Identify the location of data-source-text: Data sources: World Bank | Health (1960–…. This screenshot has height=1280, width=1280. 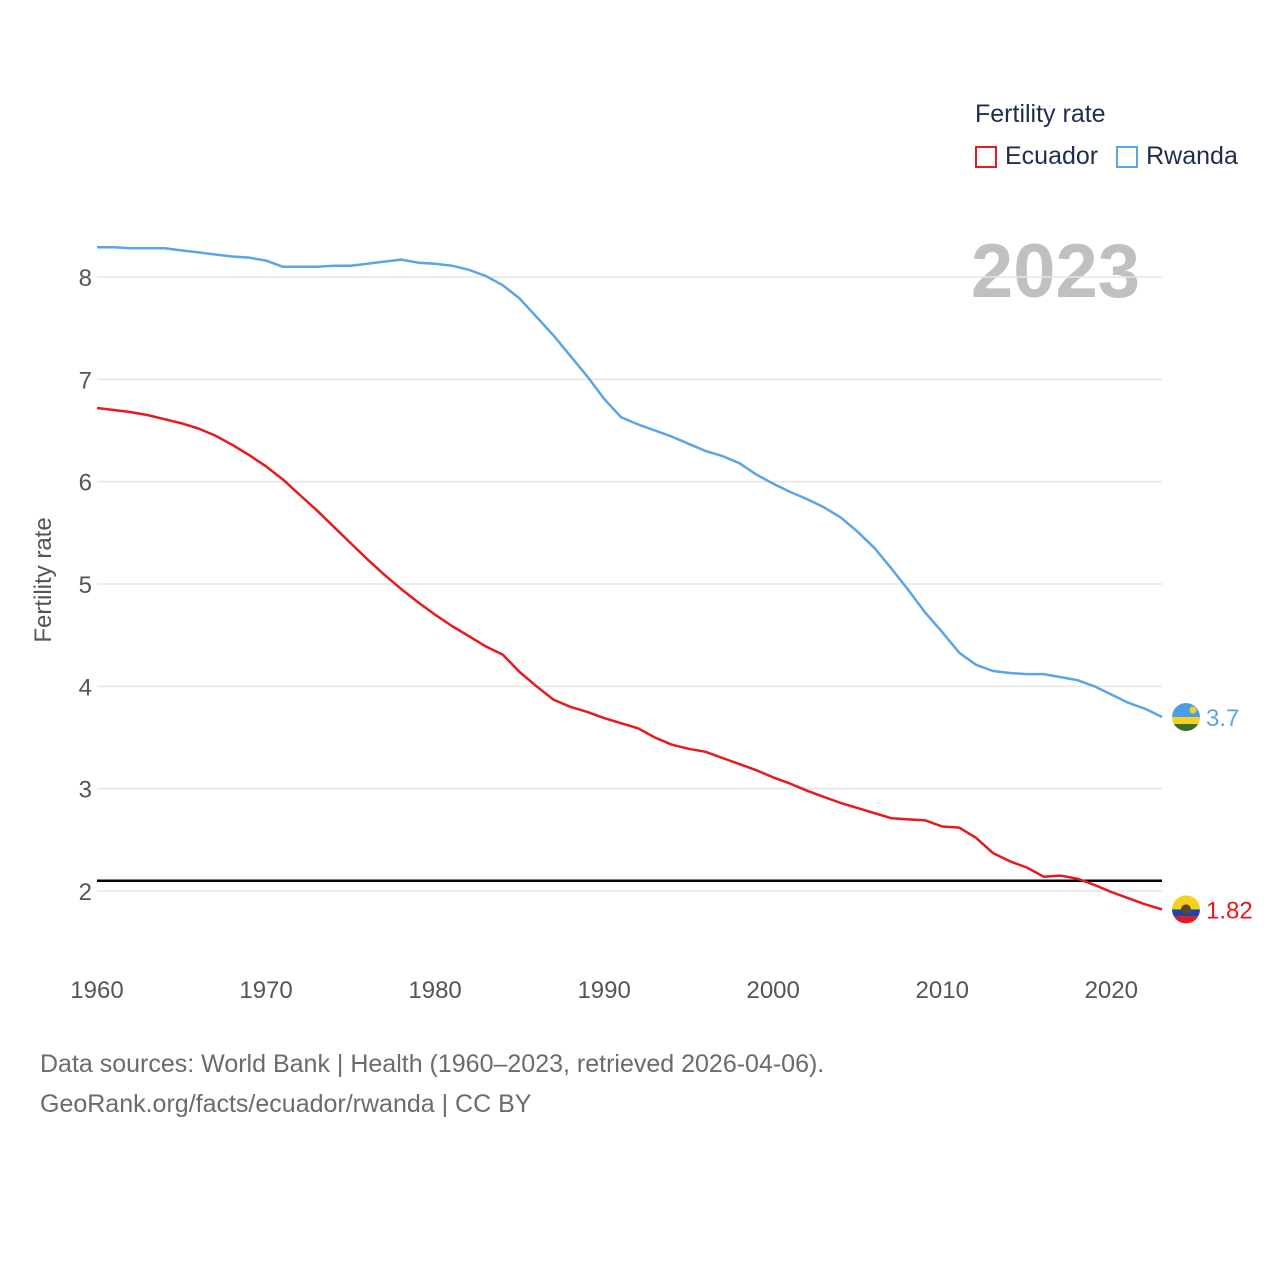
(432, 1064).